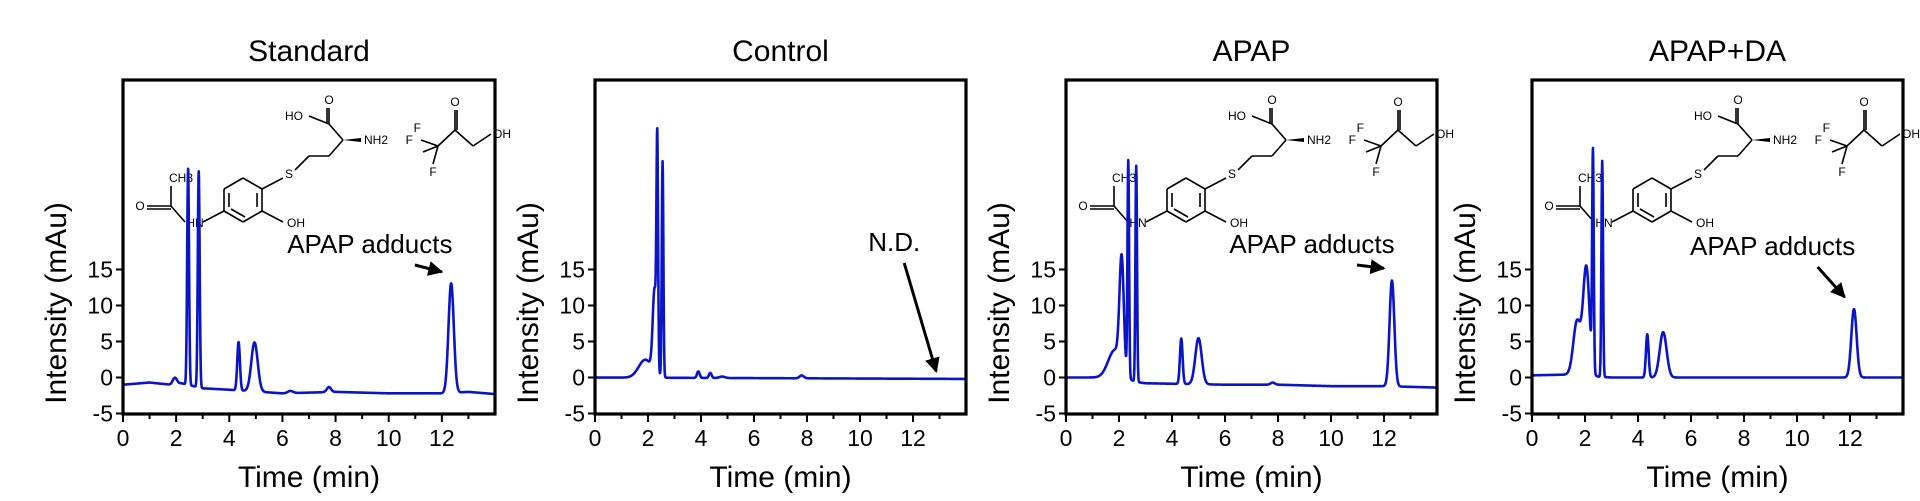 The height and width of the screenshot is (501, 1920). I want to click on x-tick-label: 8, so click(807, 438).